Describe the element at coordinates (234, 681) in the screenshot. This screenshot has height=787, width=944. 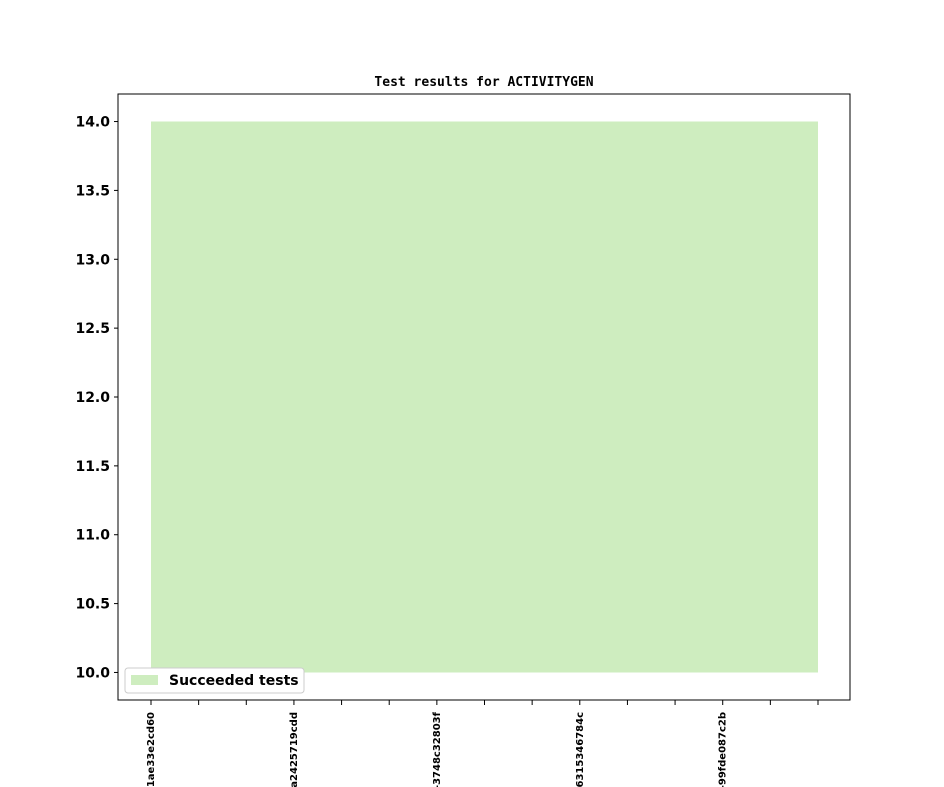
I see `legend-label: Succeeded tests` at that location.